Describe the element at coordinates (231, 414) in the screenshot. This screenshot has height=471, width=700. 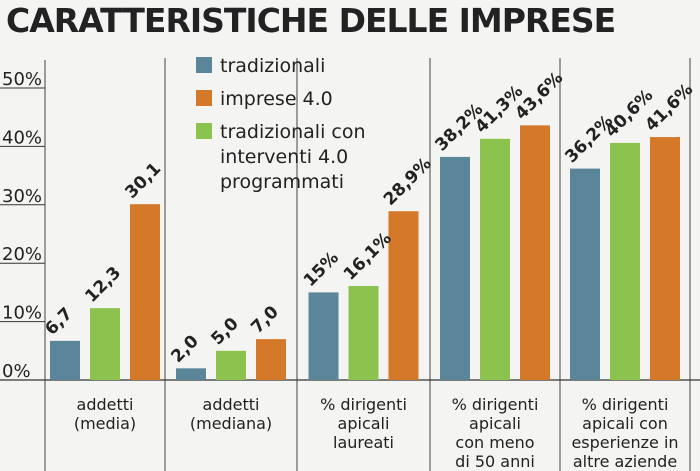
I see `x-tick-label: addetti (mediana)` at that location.